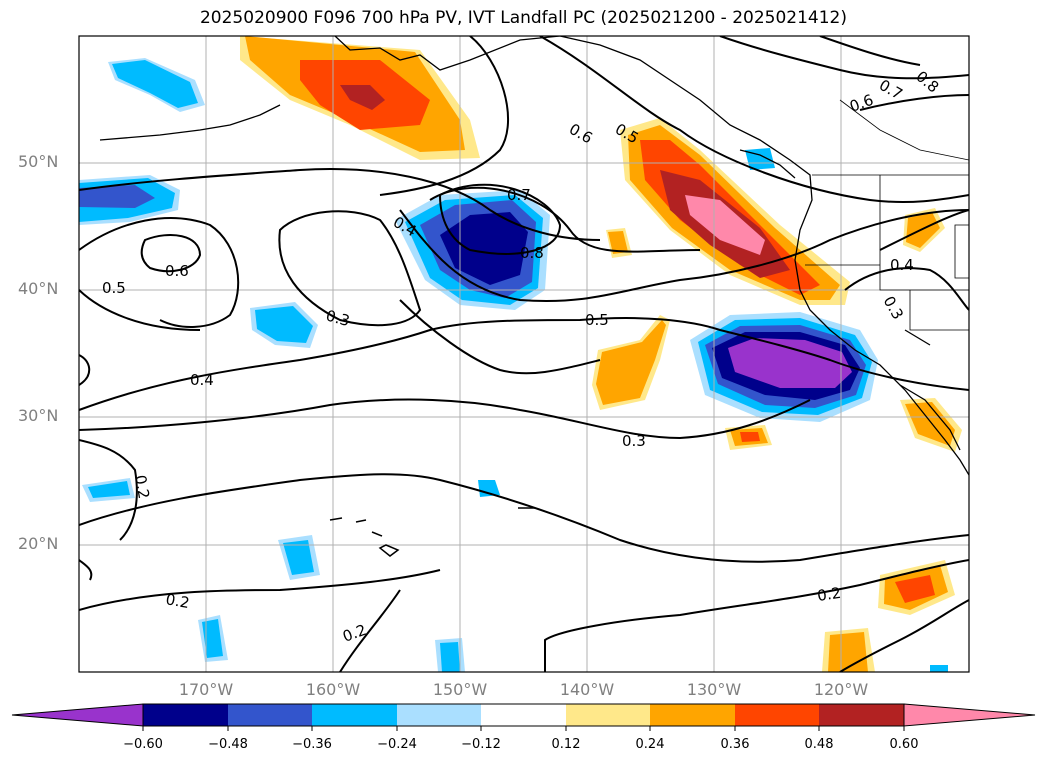  What do you see at coordinates (587, 689) in the screenshot?
I see `lon-label: 140°W` at bounding box center [587, 689].